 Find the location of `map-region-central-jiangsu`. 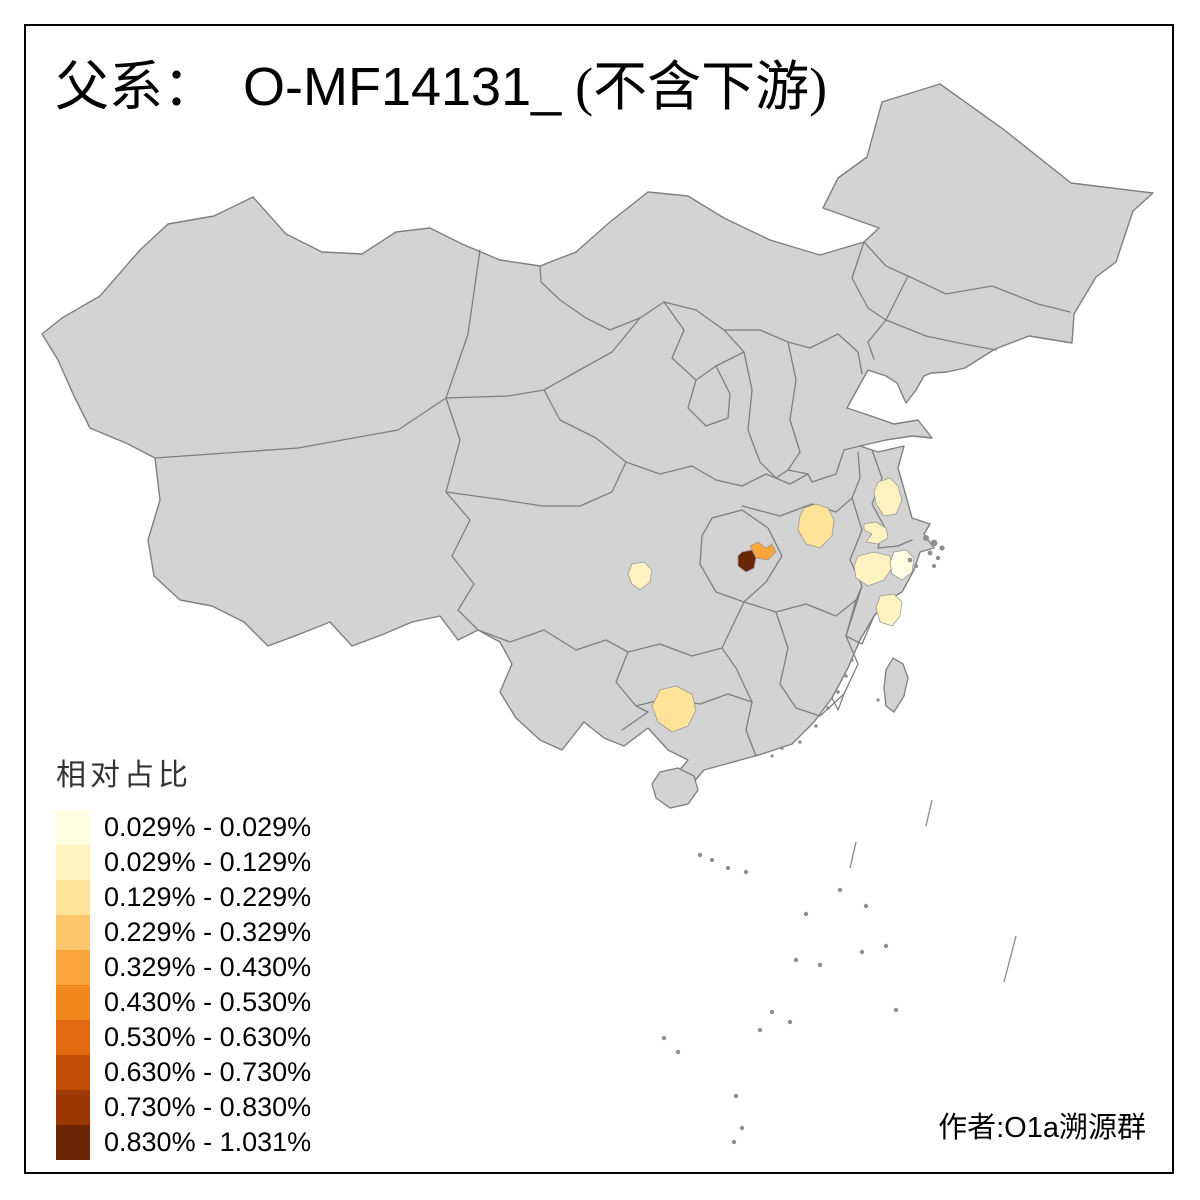

map-region-central-jiangsu is located at coordinates (876, 533).